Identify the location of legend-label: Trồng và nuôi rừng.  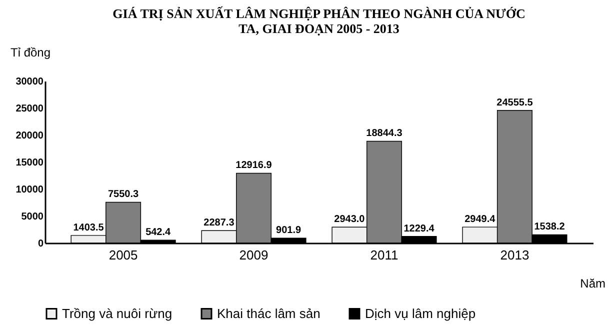
(117, 313).